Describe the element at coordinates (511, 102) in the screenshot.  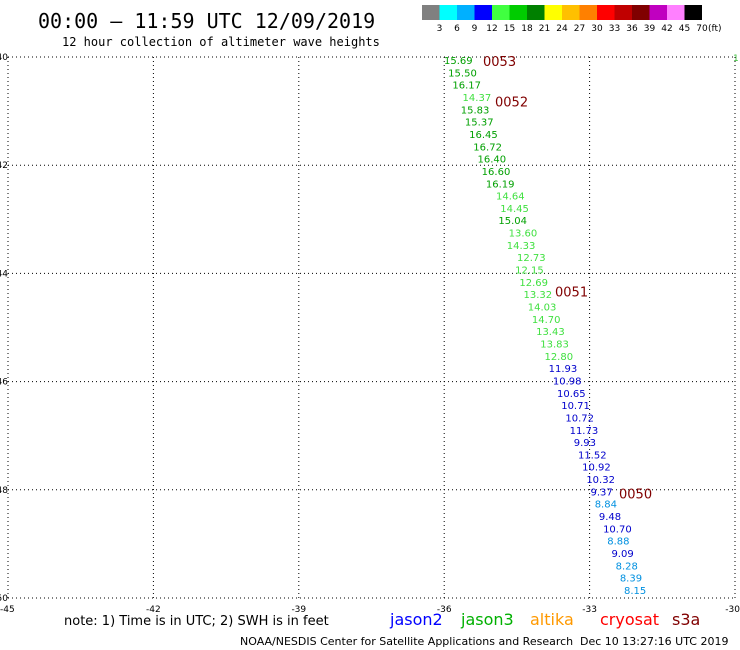
I see `time-label: 0052` at that location.